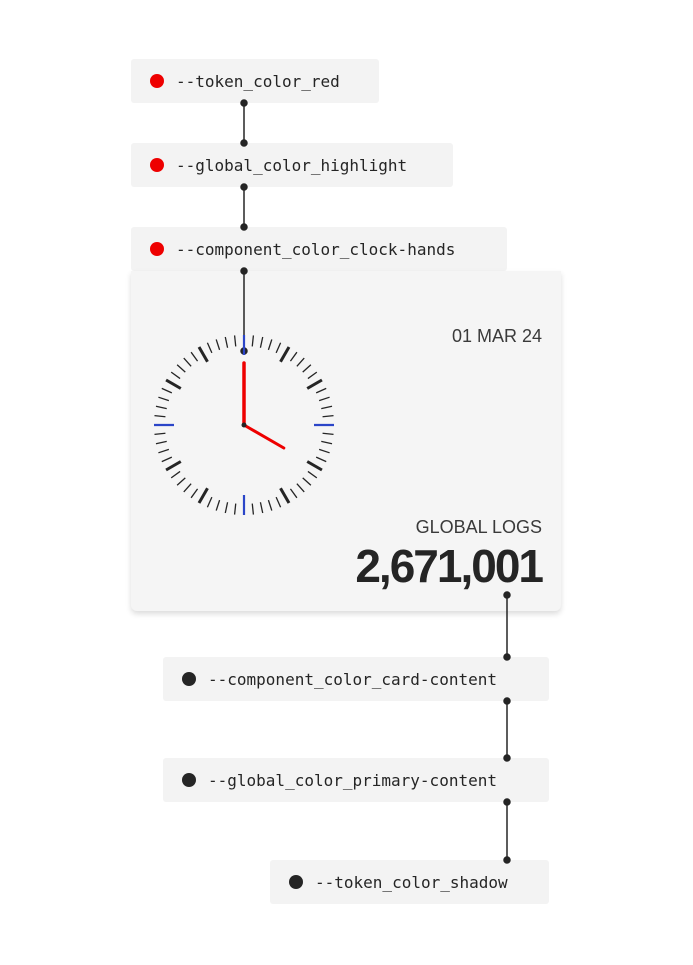  Describe the element at coordinates (507, 626) in the screenshot. I see `connector-card-card-content` at that location.